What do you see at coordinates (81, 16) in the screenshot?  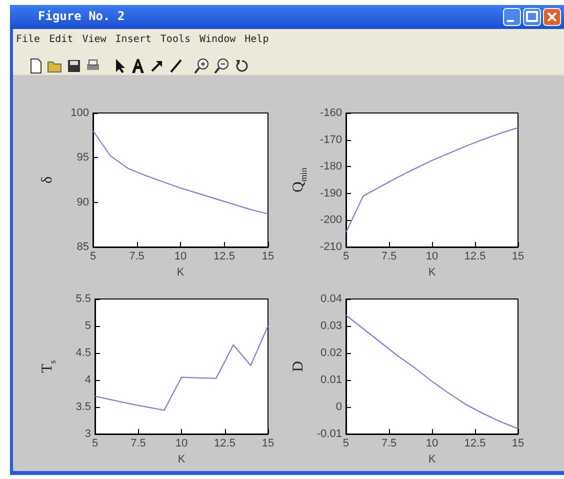 I see `text: Figure No. 2` at bounding box center [81, 16].